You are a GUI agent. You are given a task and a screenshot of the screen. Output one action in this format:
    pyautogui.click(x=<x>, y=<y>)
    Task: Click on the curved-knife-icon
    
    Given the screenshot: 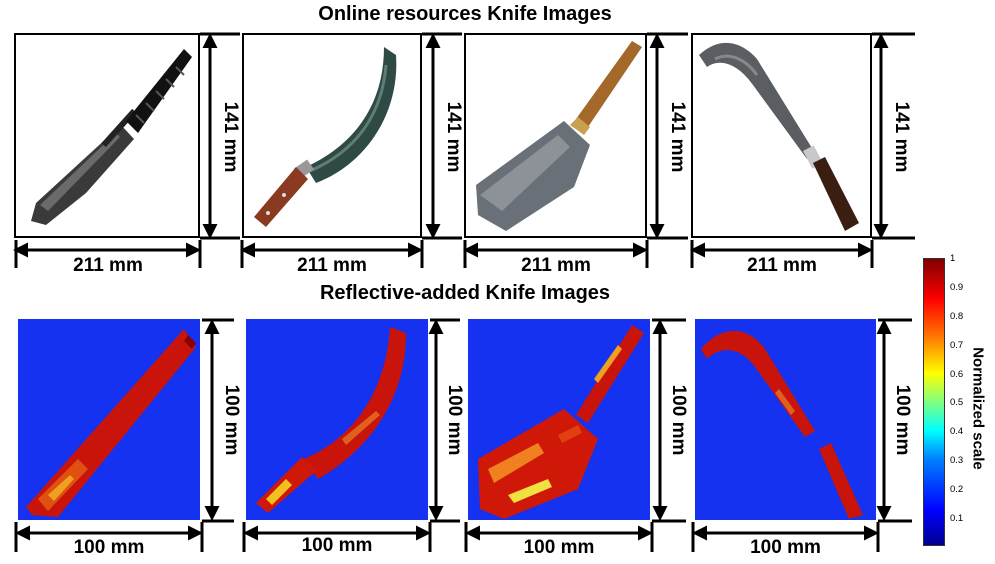 What is the action you would take?
    pyautogui.click(x=325, y=137)
    